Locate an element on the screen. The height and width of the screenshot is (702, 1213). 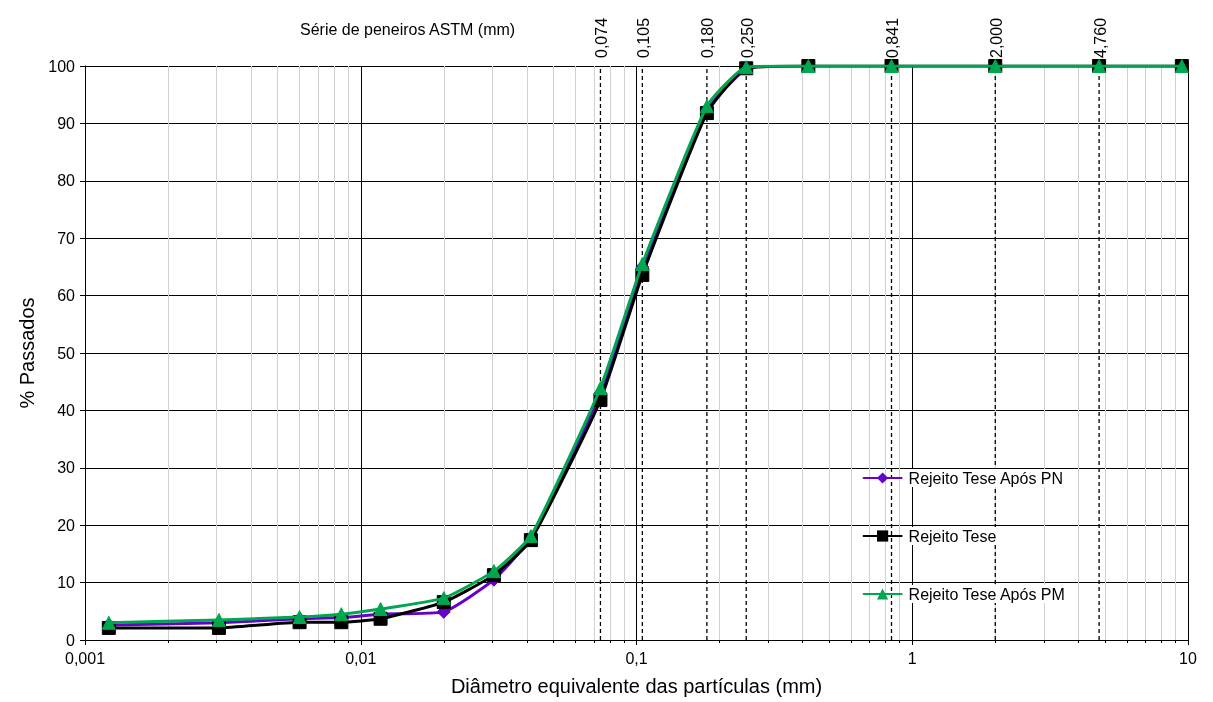
y-tick-label: 60 is located at coordinates (66, 296).